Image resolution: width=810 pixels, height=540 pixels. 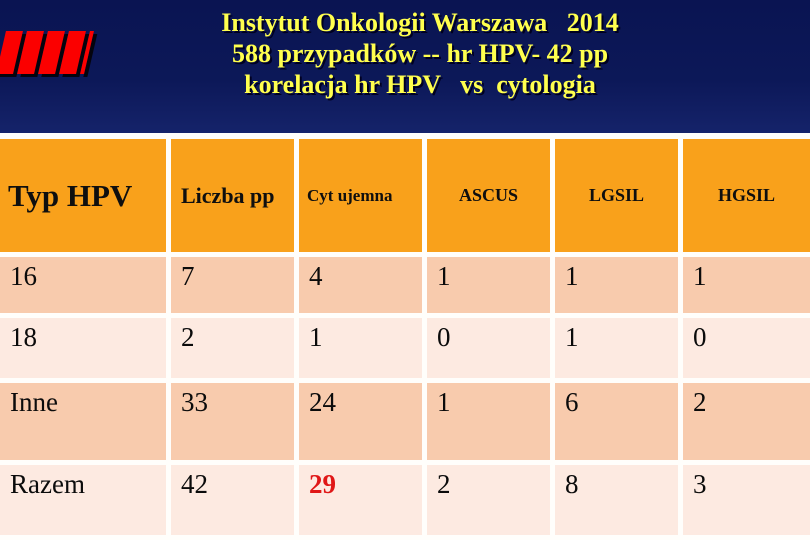 What do you see at coordinates (360, 500) in the screenshot?
I see `table-cell-highlighted: 29` at bounding box center [360, 500].